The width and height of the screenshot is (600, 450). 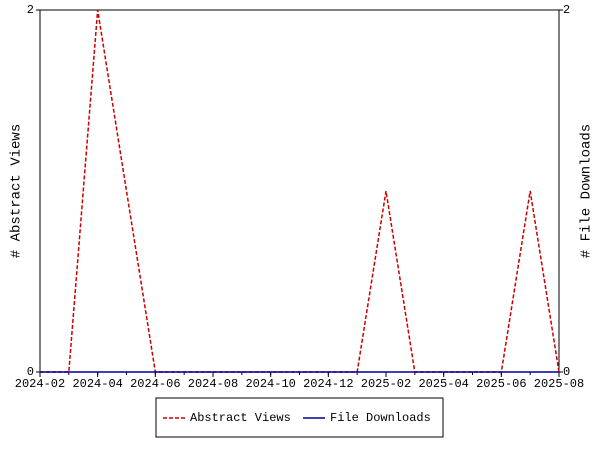 I want to click on x-tick-label: 2024-06, so click(x=155, y=384).